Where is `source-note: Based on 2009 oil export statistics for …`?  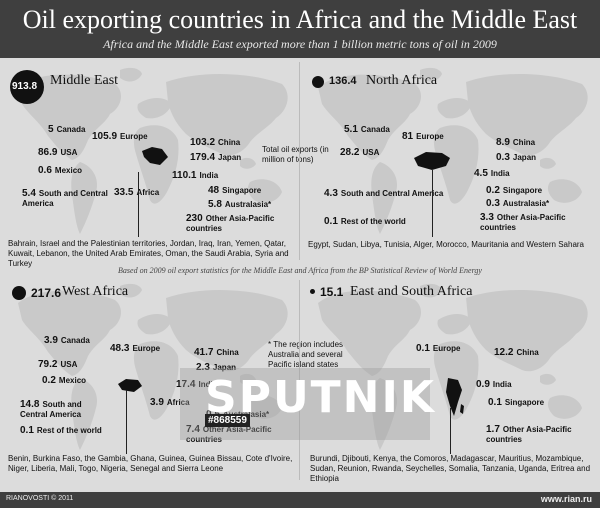 source-note: Based on 2009 oil export statistics for … is located at coordinates (300, 270).